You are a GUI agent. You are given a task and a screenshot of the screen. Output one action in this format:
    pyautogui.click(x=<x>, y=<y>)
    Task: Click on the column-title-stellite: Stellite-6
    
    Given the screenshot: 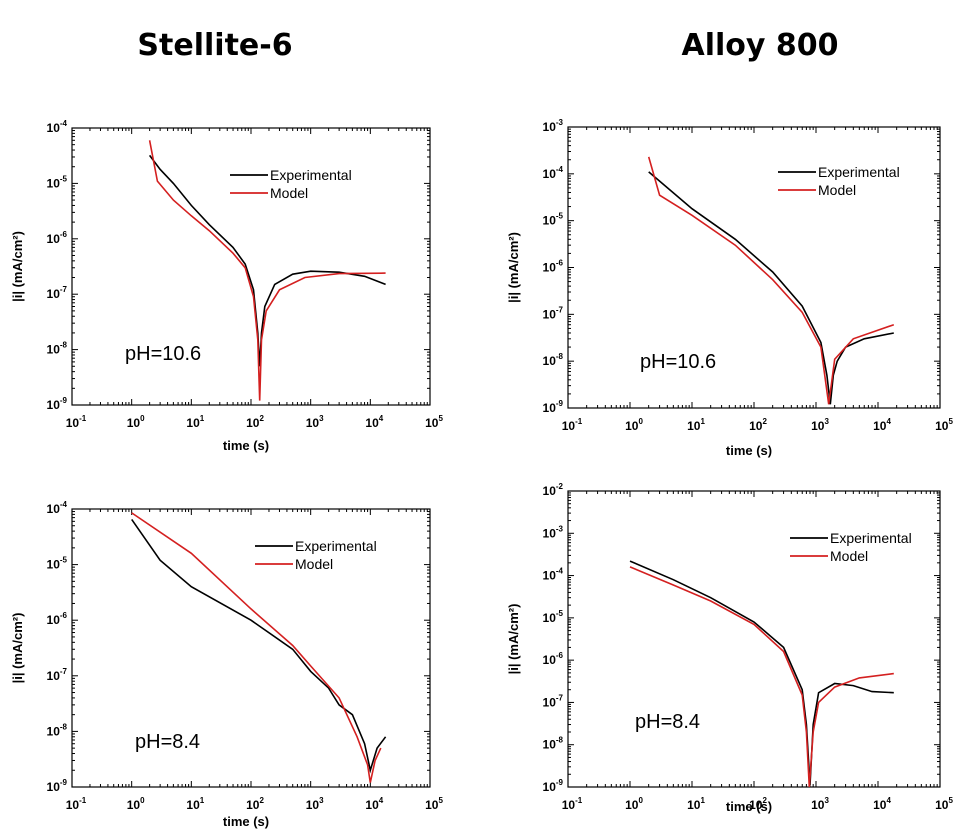 What is the action you would take?
    pyautogui.click(x=215, y=45)
    